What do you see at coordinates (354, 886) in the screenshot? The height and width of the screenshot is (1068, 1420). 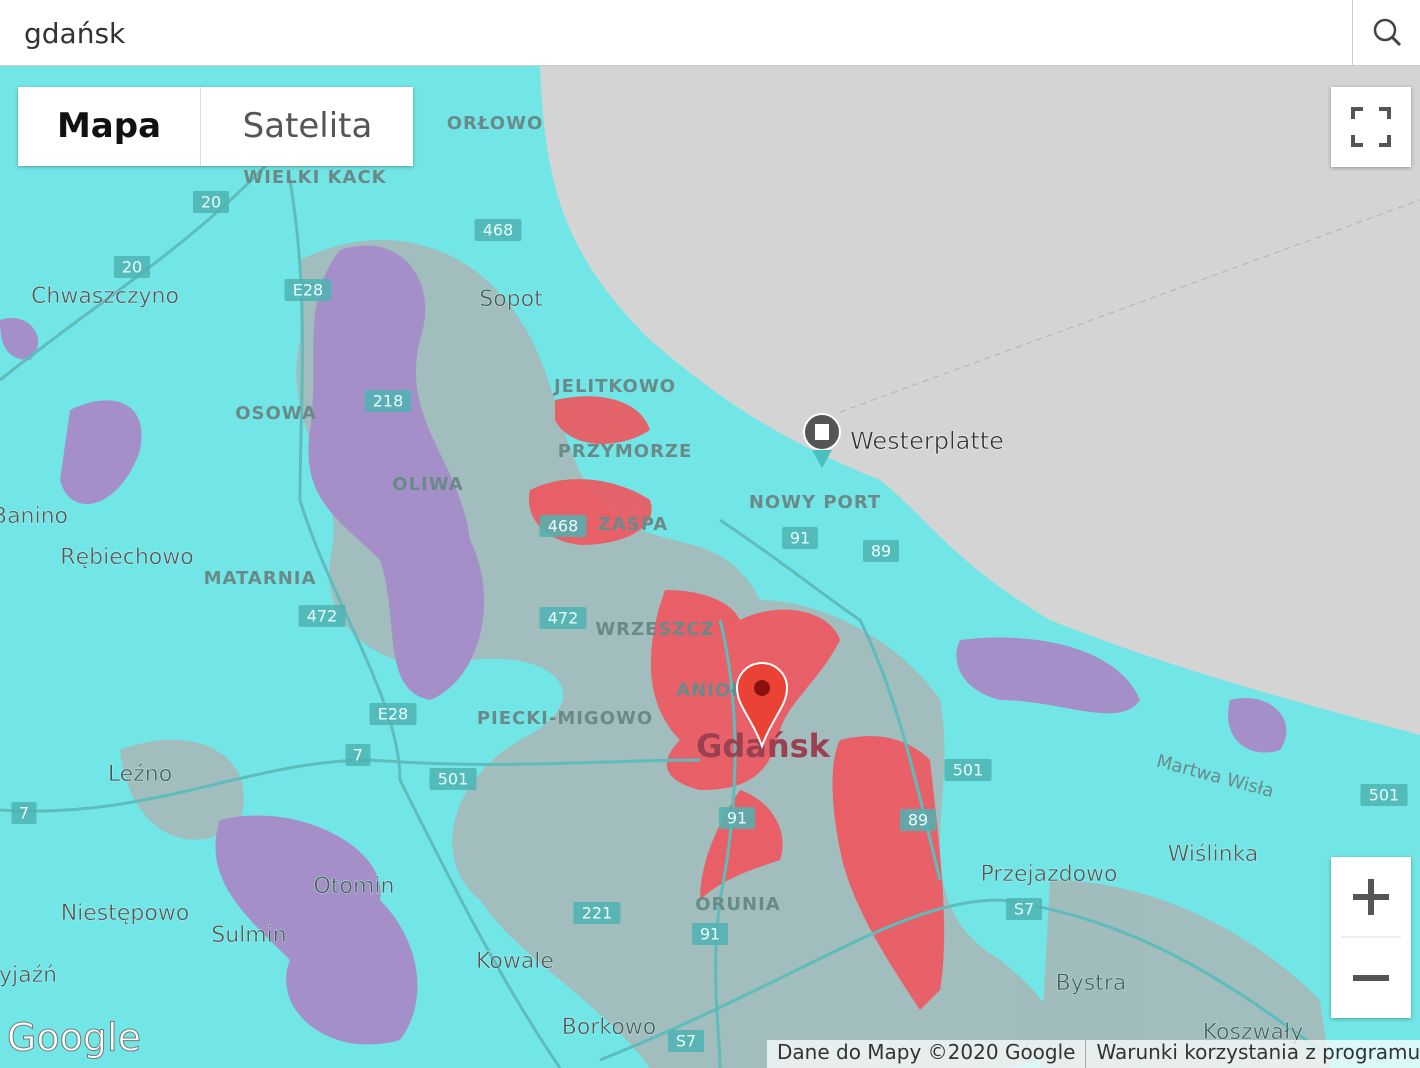 I see `place-label: Otomin` at bounding box center [354, 886].